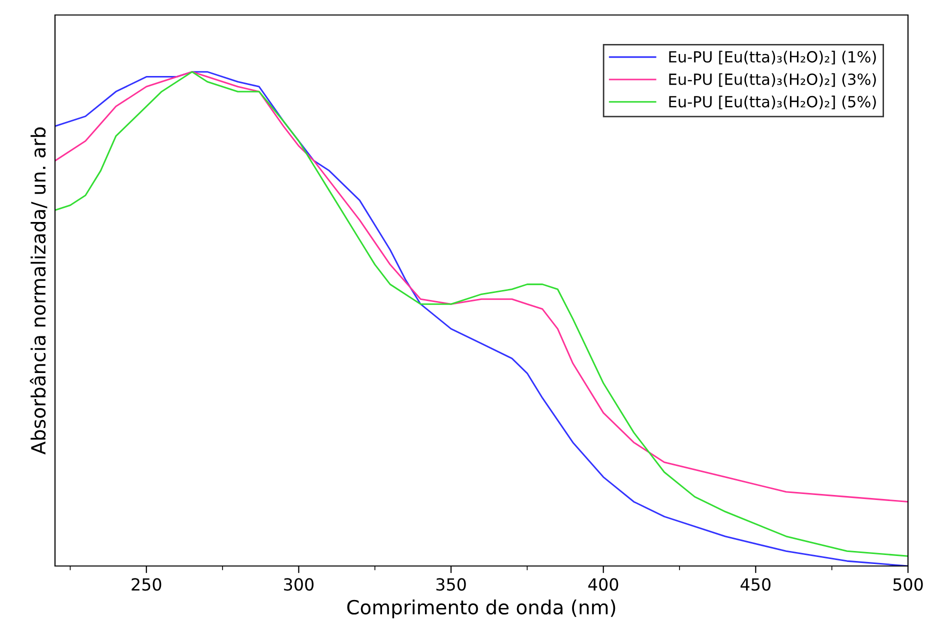 The image size is (927, 637). Describe the element at coordinates (481, 608) in the screenshot. I see `x-axis-title: Comprimento de onda (nm)` at that location.